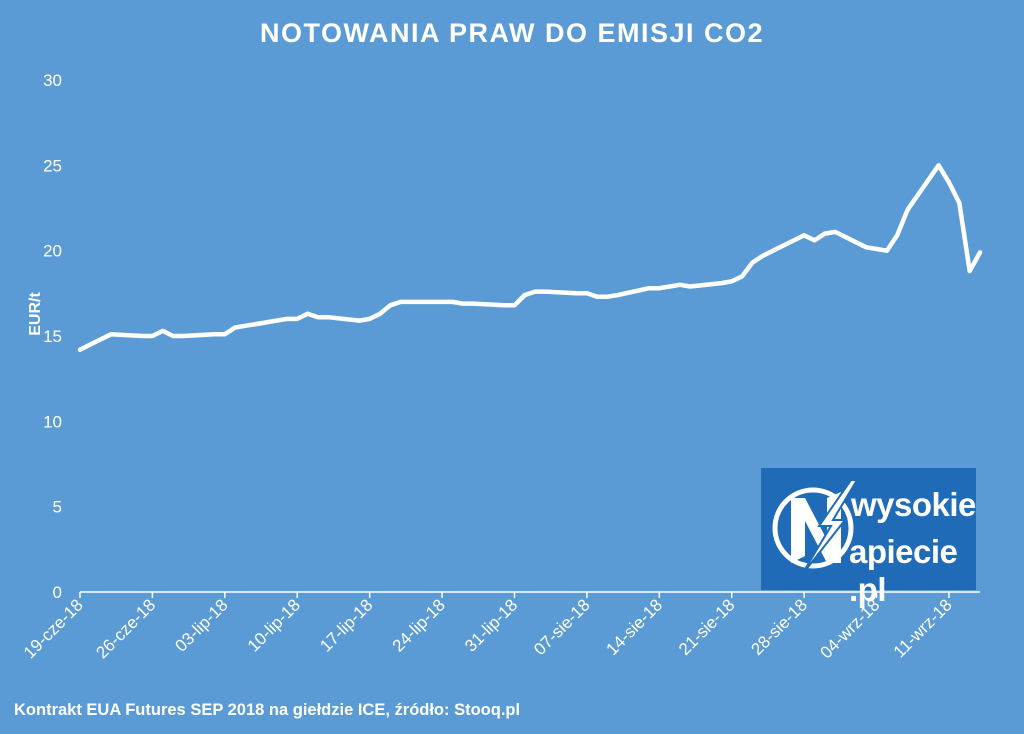 The width and height of the screenshot is (1024, 734). Describe the element at coordinates (913, 504) in the screenshot. I see `logo-text-top: wysokie` at that location.